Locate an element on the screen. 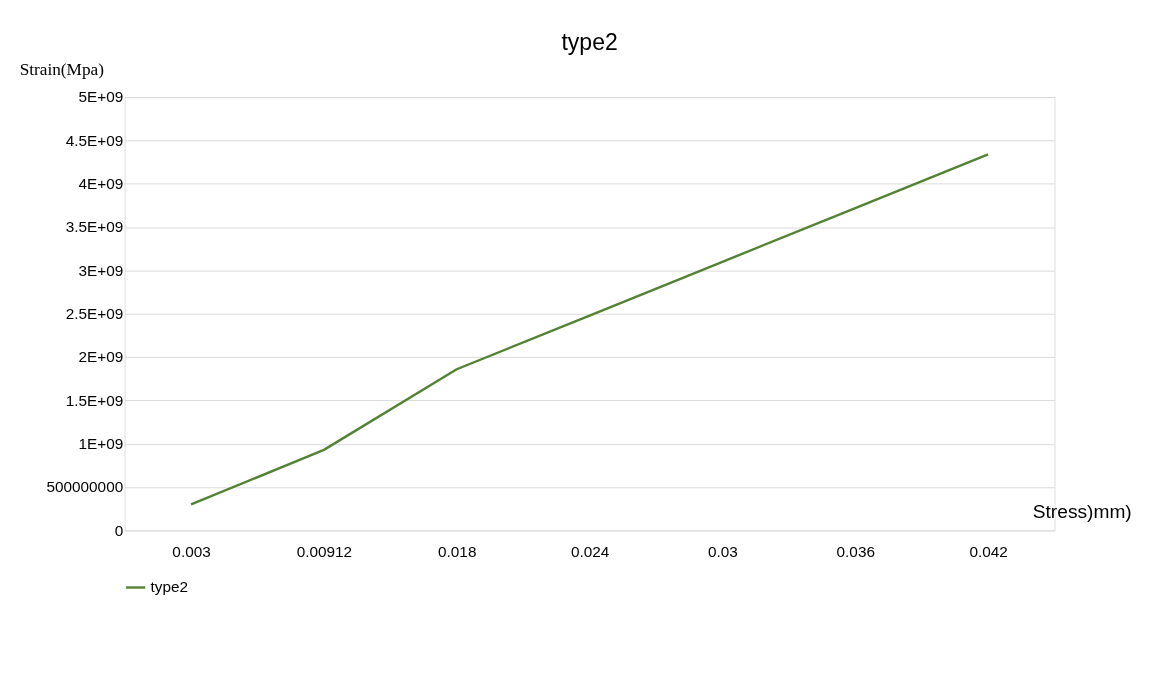  y-tick-label: 2E+09 is located at coordinates (101, 357).